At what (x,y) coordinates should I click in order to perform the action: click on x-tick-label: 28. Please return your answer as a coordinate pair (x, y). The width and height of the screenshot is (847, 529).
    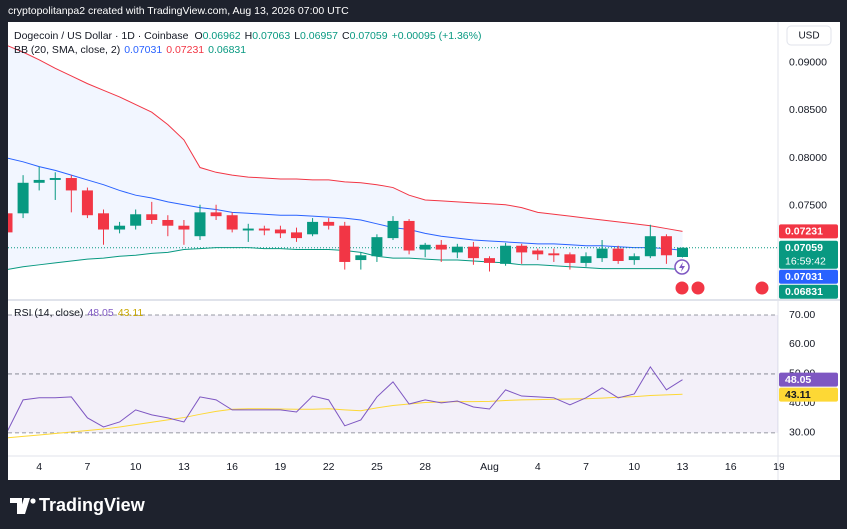
    Looking at the image, I should click on (425, 467).